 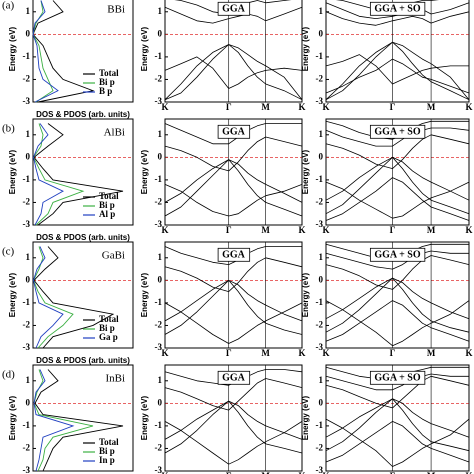 I want to click on panel-label: (d), so click(x=8, y=375).